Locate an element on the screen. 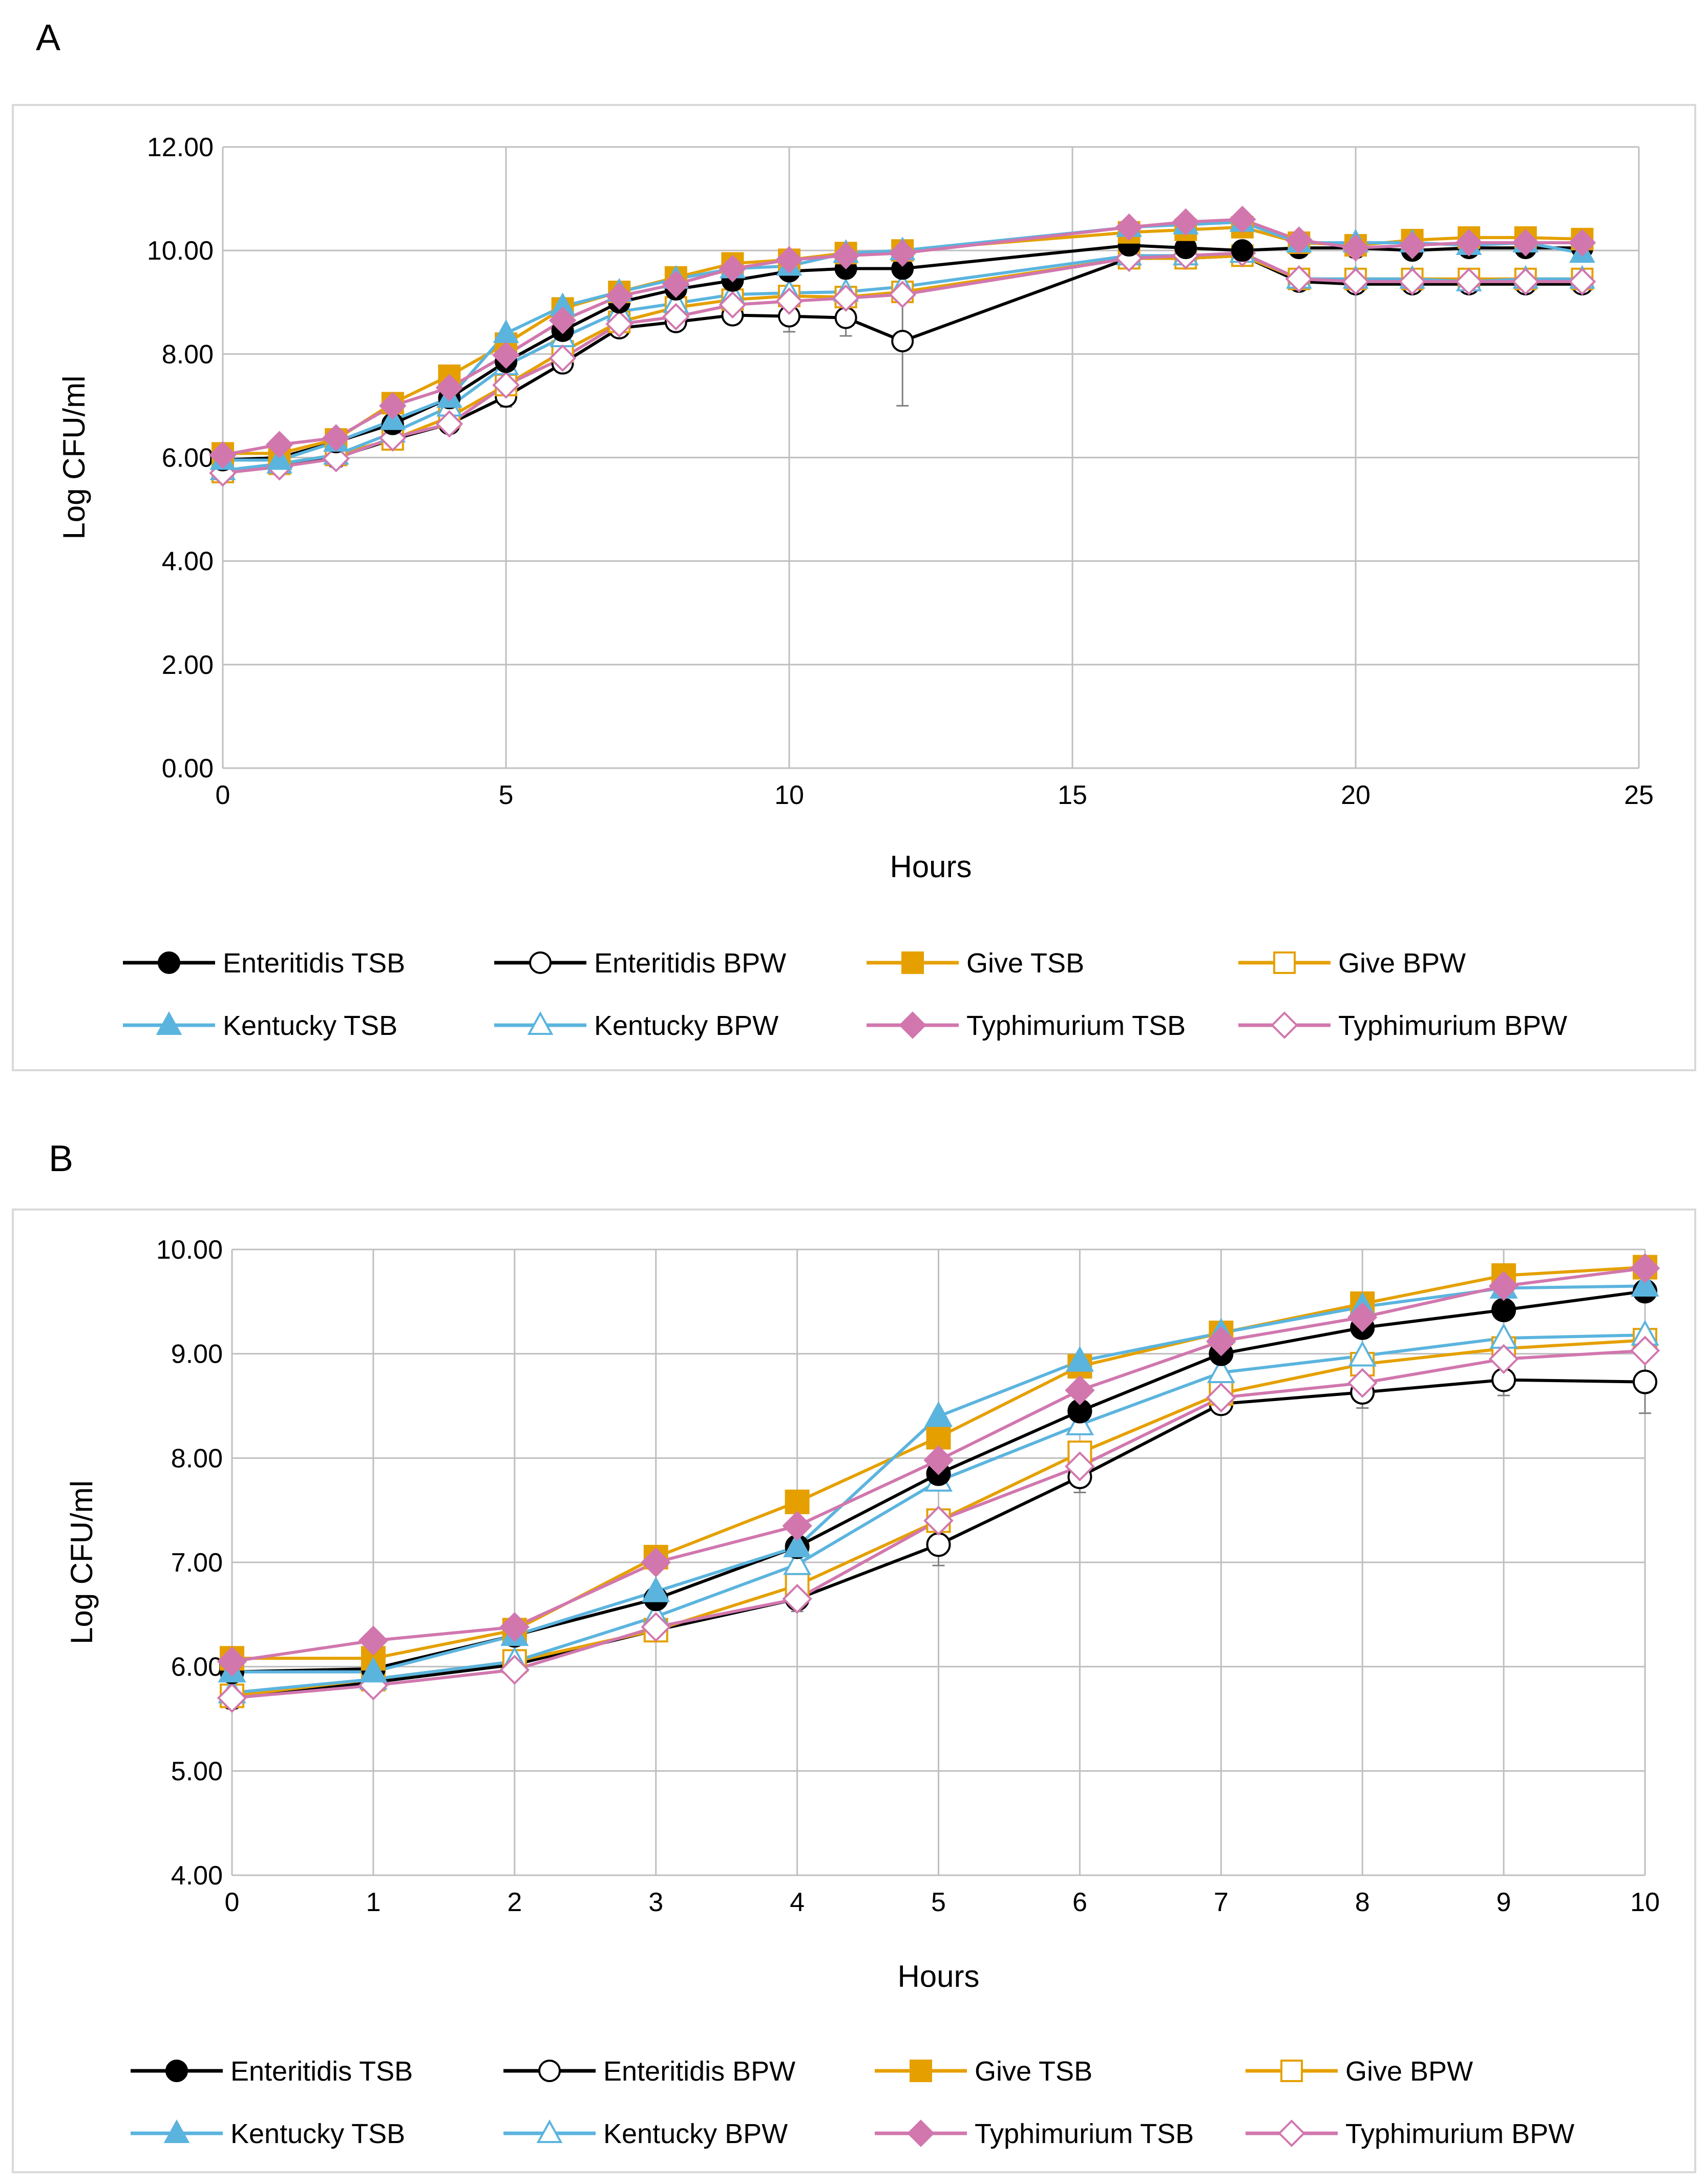 Image resolution: width=1708 pixels, height=2183 pixels. legend-marker-typhimurium-bpw is located at coordinates (1291, 2134).